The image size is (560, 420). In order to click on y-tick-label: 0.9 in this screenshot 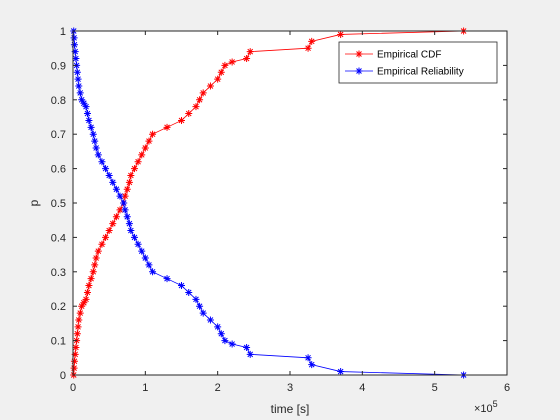, I will do `click(58, 66)`.